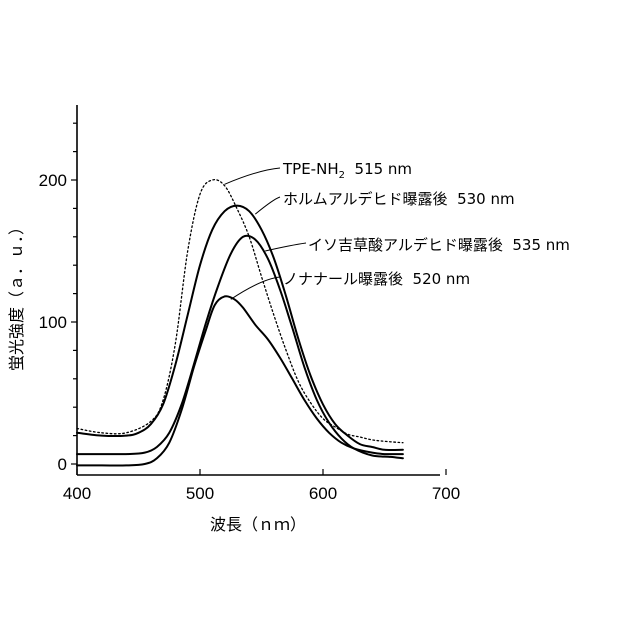 This screenshot has height=640, width=640. What do you see at coordinates (376, 279) in the screenshot?
I see `annotation-label-4: ノナナール曝露後 520 nm` at bounding box center [376, 279].